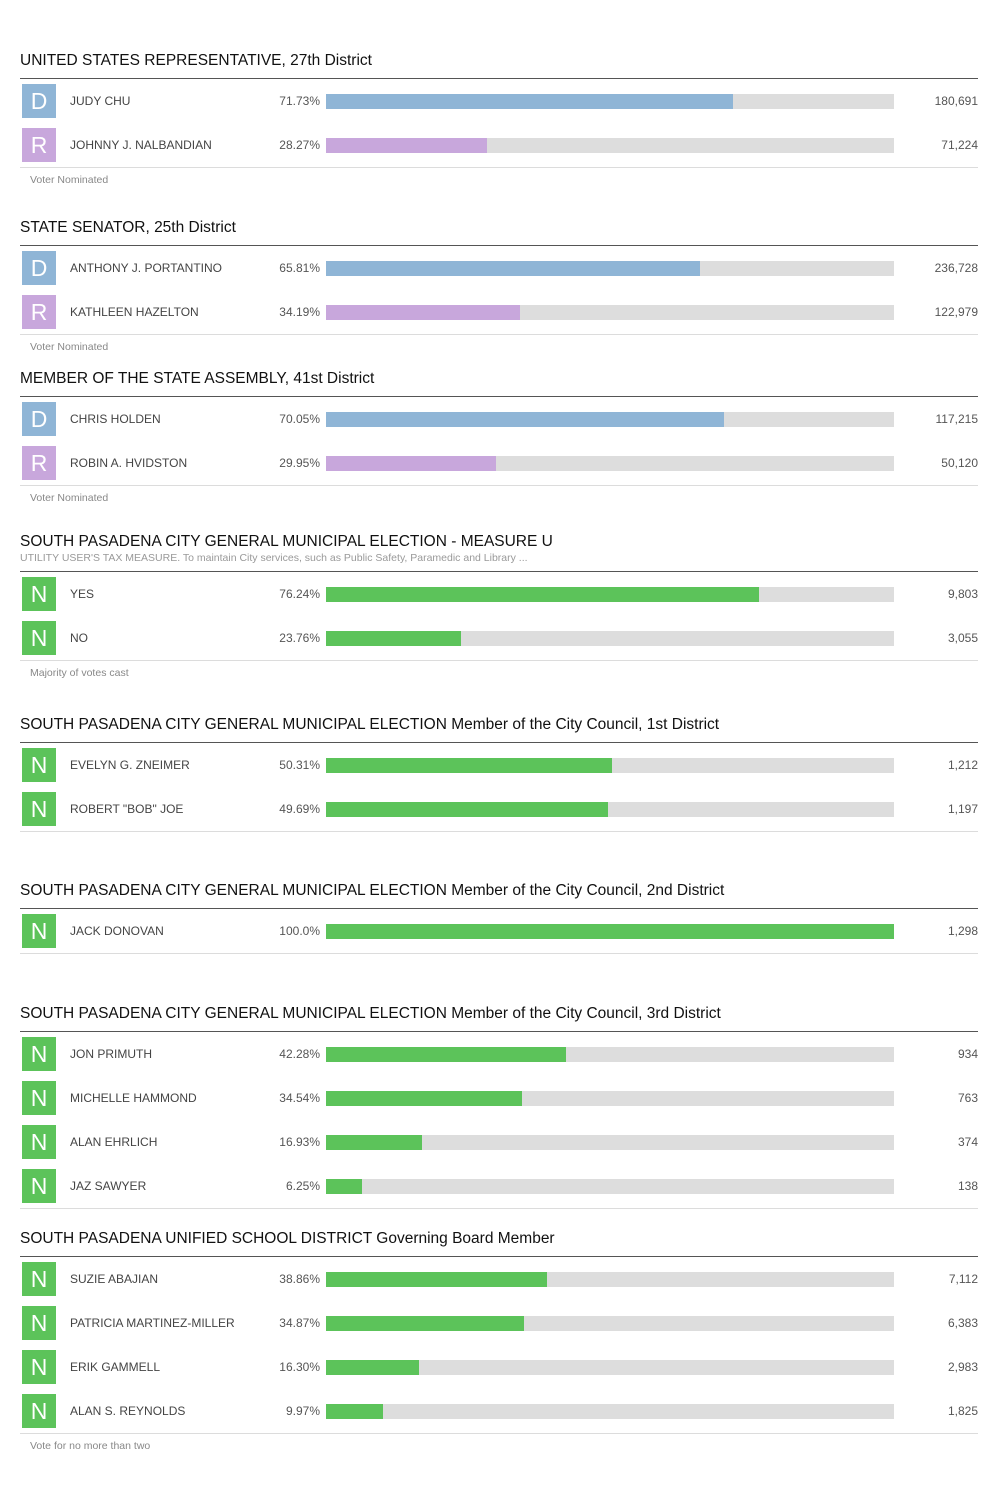 This screenshot has height=1500, width=1000. Describe the element at coordinates (146, 268) in the screenshot. I see `candidate-name: ANTHONY J. PORTANTINO` at that location.